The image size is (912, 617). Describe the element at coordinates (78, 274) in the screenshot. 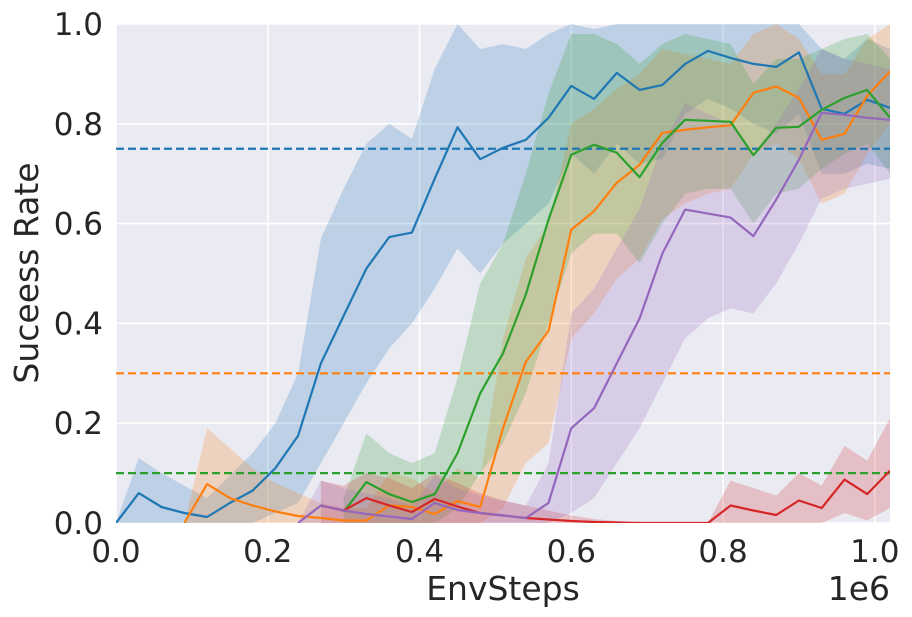

I see `y-tick-labels: 0.0 0.2 0.4 0.6 0.8 1.0` at that location.